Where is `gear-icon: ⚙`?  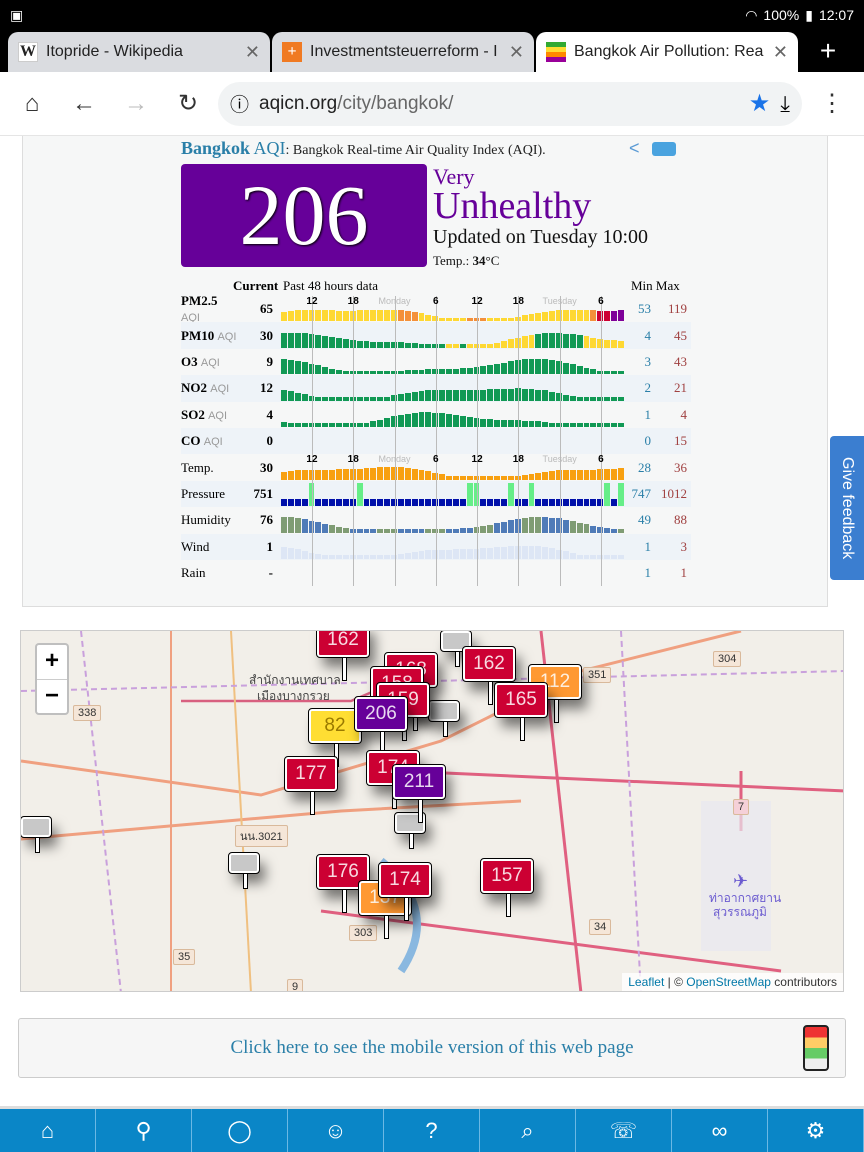
gear-icon: ⚙ is located at coordinates (816, 1130).